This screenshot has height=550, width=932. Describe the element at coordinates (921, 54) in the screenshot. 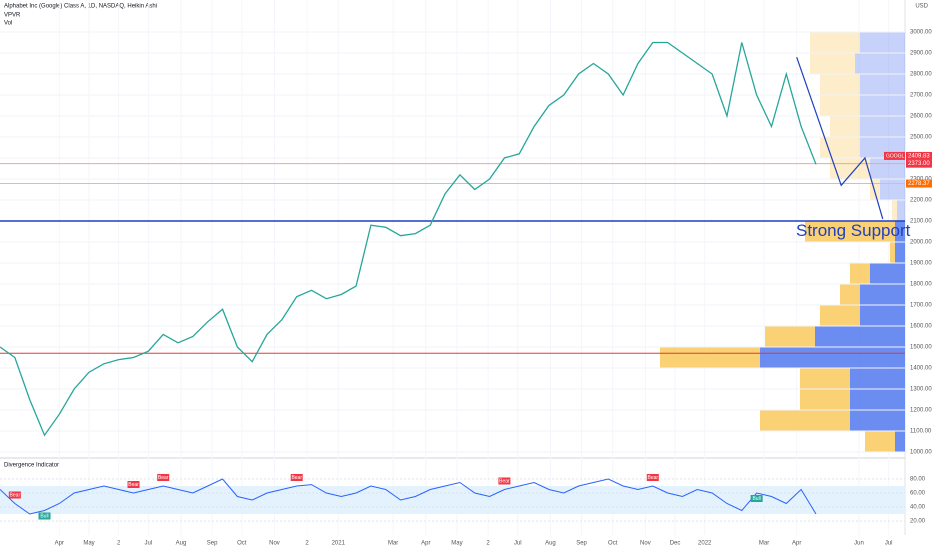

I see `y-tick-label: 2900.00` at that location.